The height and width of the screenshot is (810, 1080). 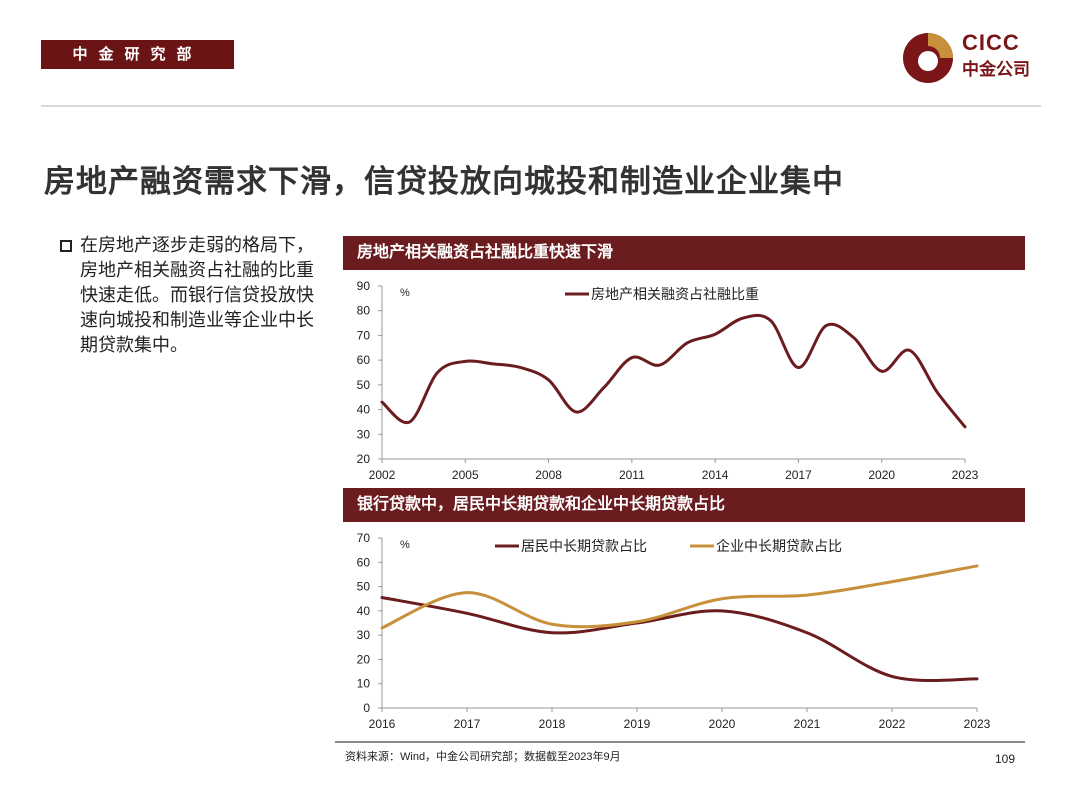 I want to click on chart2-y-tick-label: 50, so click(x=364, y=587).